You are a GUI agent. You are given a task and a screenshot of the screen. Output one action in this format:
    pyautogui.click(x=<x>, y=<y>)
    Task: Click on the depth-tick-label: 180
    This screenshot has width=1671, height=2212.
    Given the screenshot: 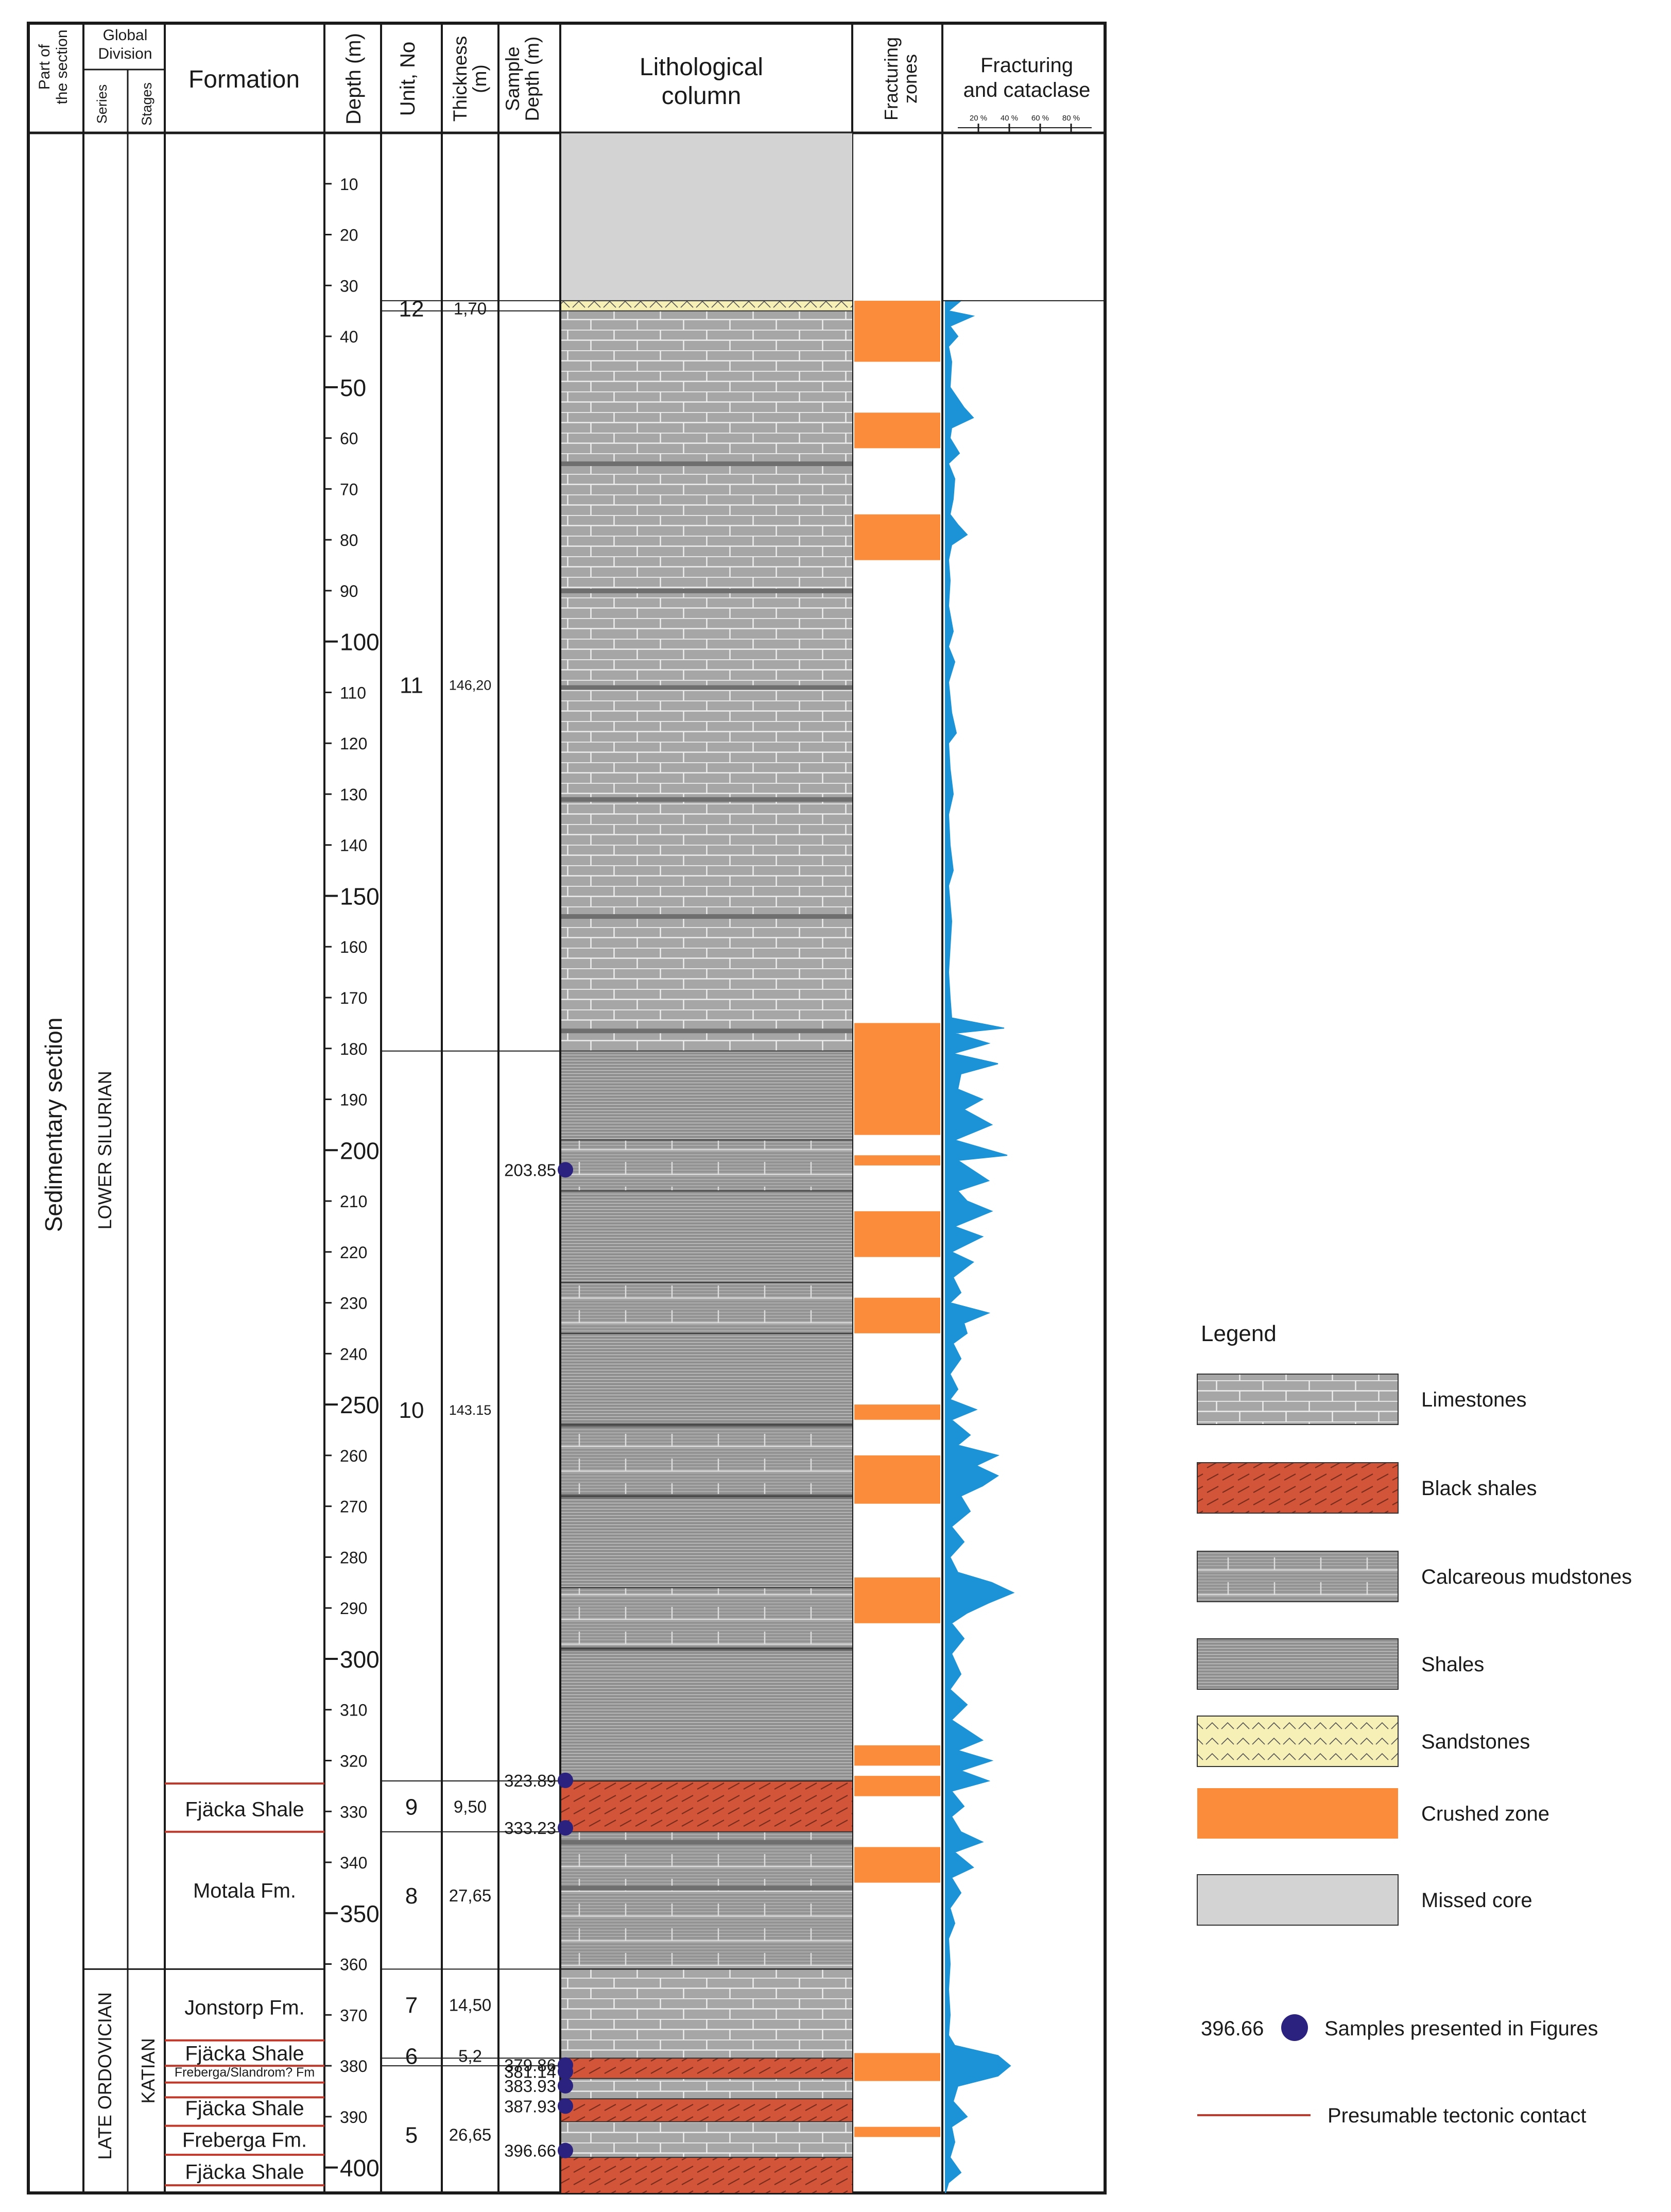 What is the action you would take?
    pyautogui.click(x=353, y=1049)
    